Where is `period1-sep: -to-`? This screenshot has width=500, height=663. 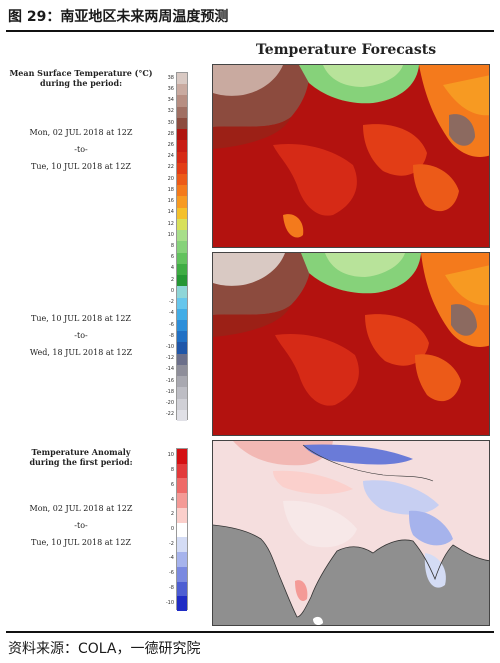
period1-sep: -to- is located at coordinates (81, 149).